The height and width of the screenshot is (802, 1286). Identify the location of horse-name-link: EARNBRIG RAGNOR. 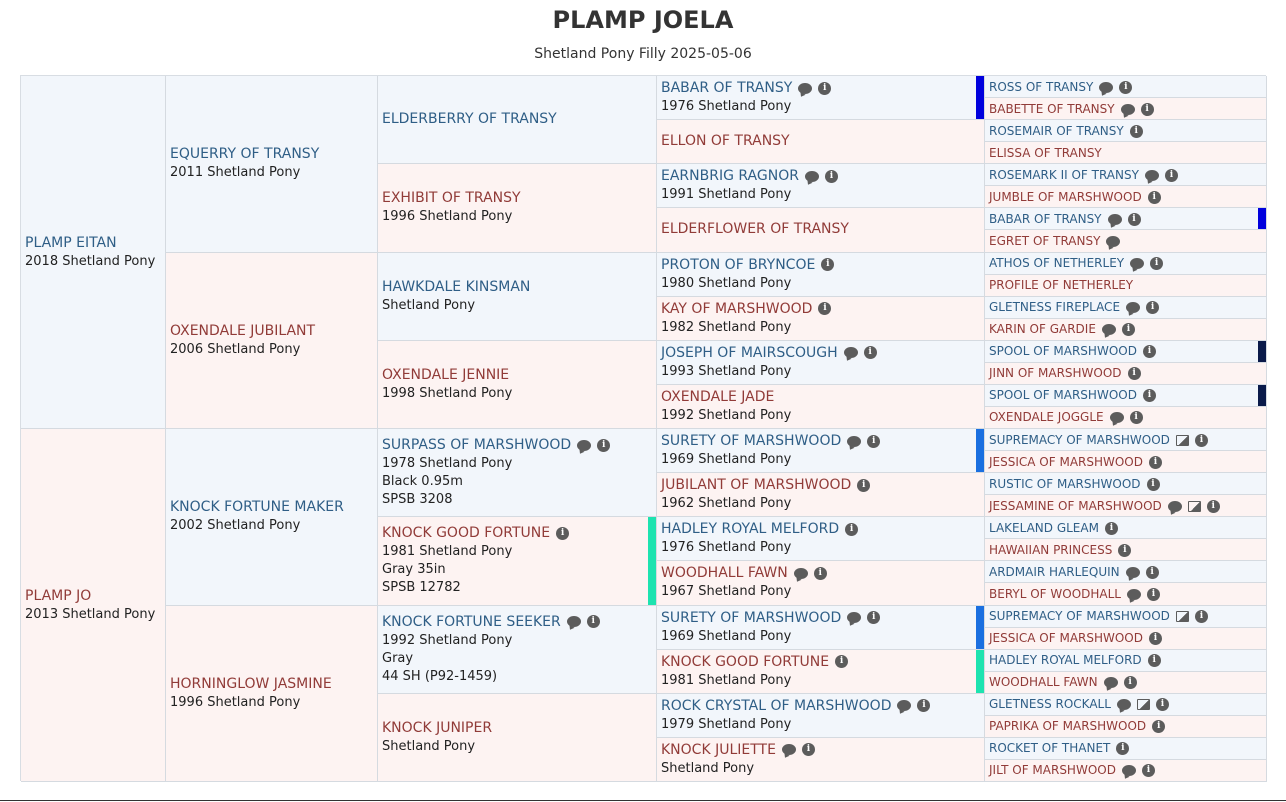
(730, 176).